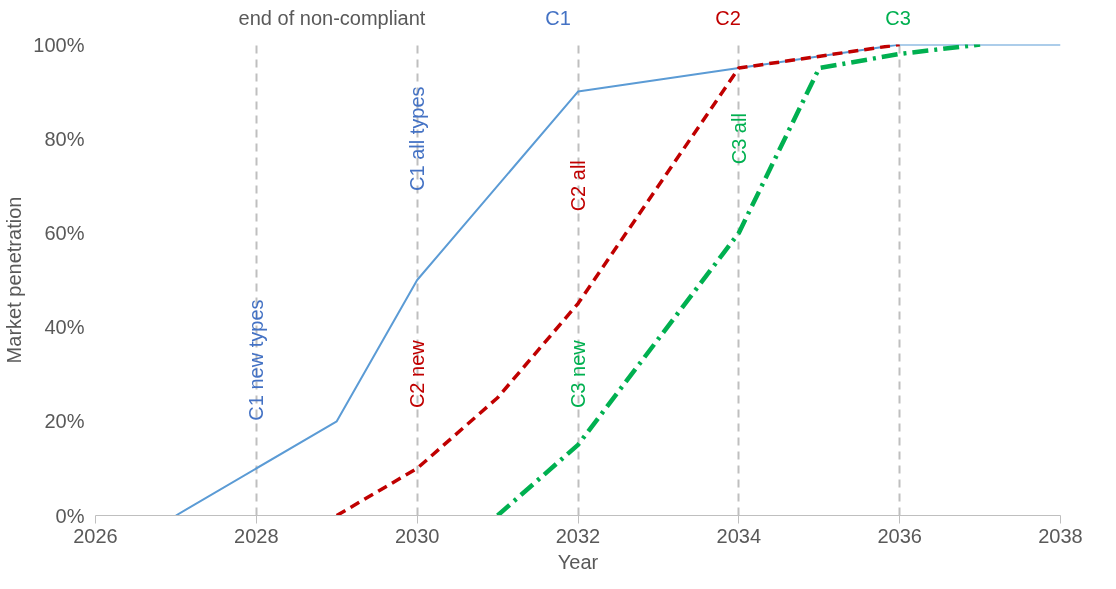 This screenshot has height=589, width=1116. What do you see at coordinates (64, 232) in the screenshot?
I see `y-tick-label: 60%` at bounding box center [64, 232].